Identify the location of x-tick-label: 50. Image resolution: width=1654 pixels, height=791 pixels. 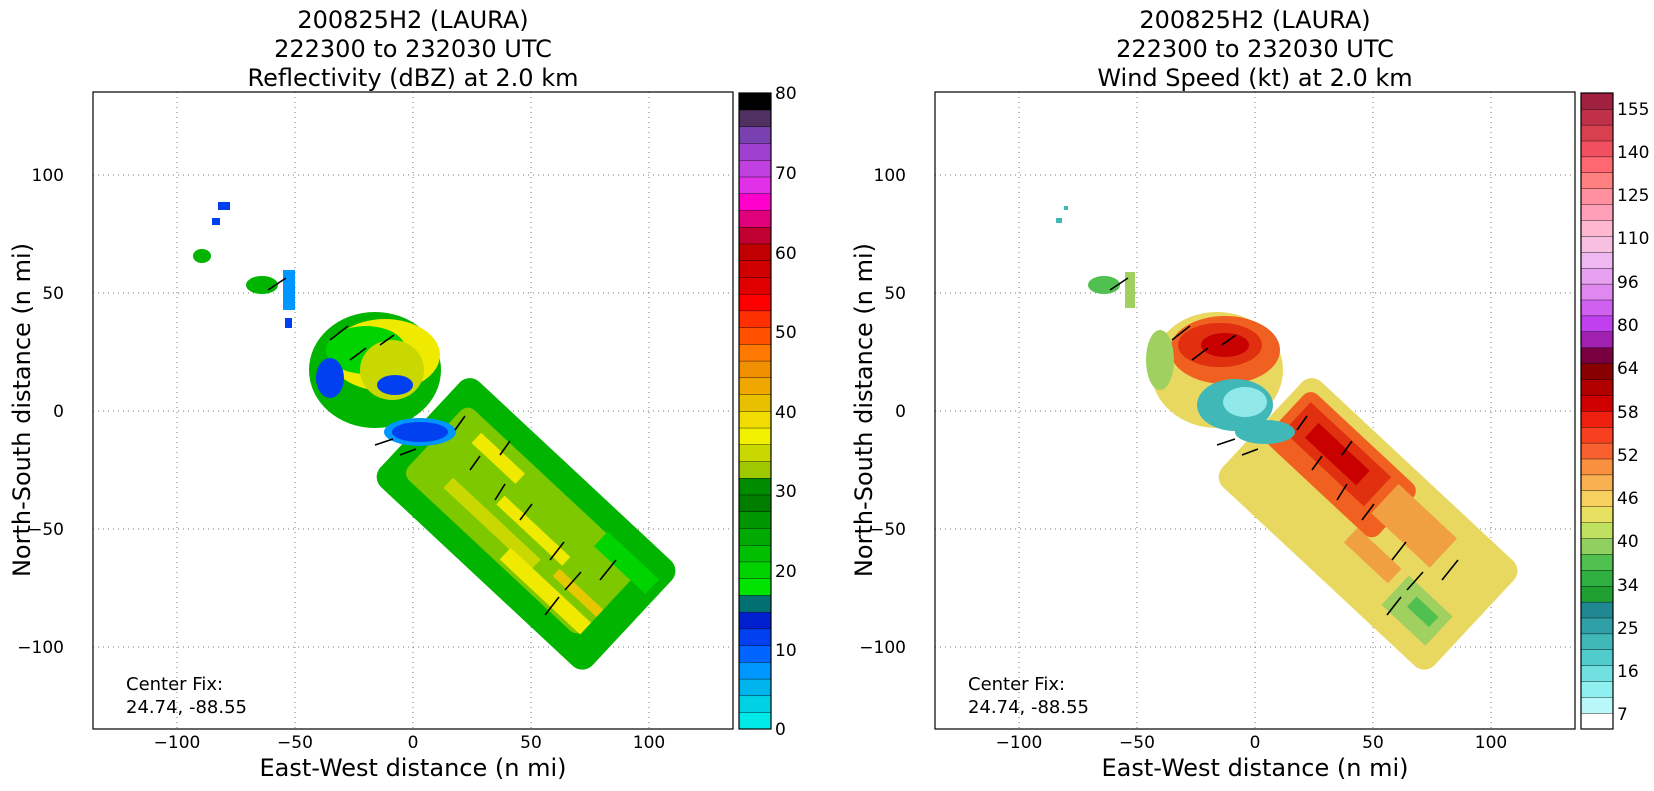
(1373, 743).